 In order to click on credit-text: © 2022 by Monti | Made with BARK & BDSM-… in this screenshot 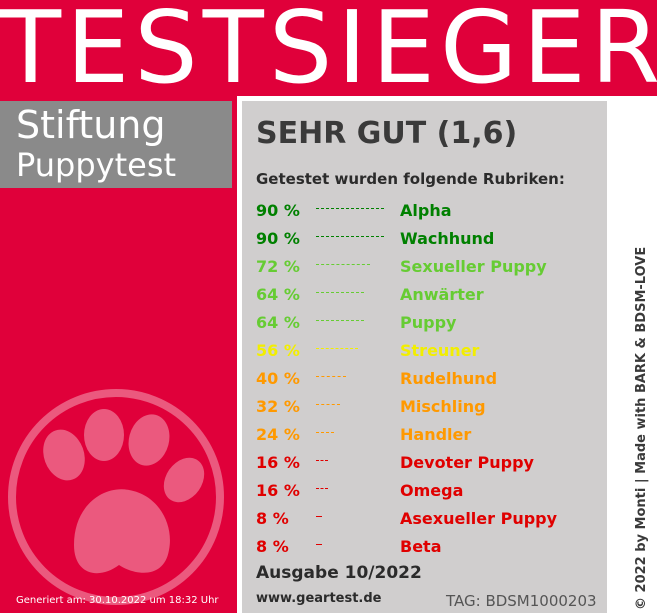, I will do `click(641, 428)`.